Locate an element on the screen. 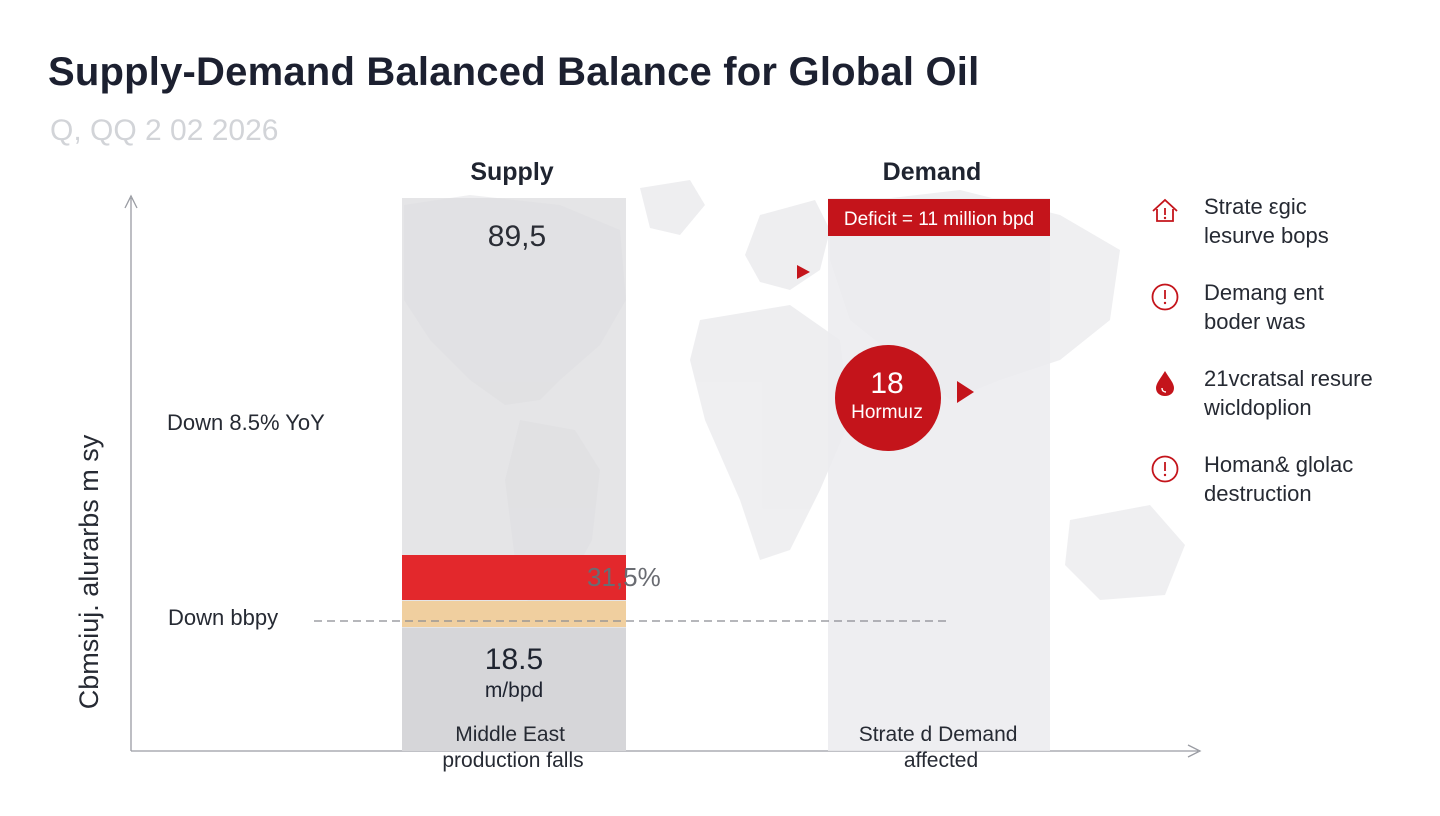  hormuz-label: Hormuız is located at coordinates (887, 412).